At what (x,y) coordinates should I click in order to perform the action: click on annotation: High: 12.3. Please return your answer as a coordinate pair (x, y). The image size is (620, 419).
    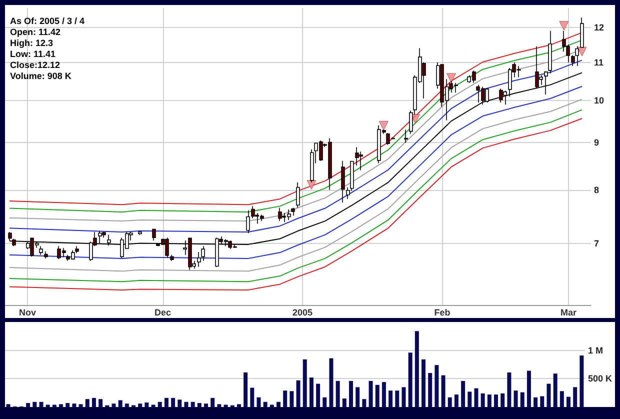
    Looking at the image, I should click on (32, 43).